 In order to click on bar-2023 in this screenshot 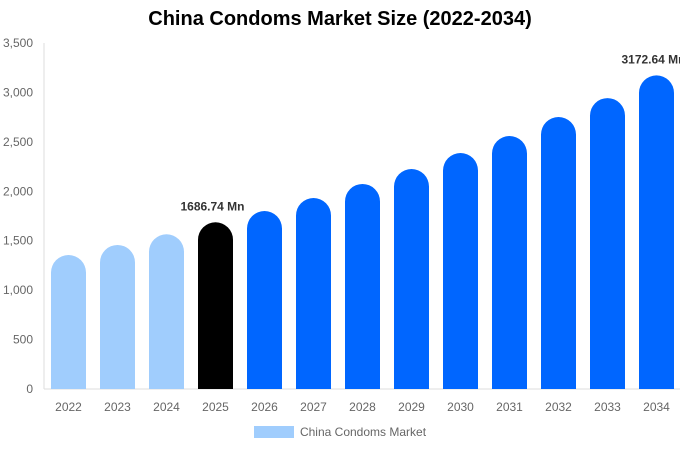, I will do `click(117, 316)`.